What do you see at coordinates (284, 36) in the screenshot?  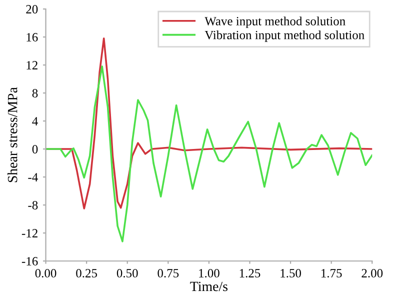 I see `legend-label: Vibration input method solution` at bounding box center [284, 36].